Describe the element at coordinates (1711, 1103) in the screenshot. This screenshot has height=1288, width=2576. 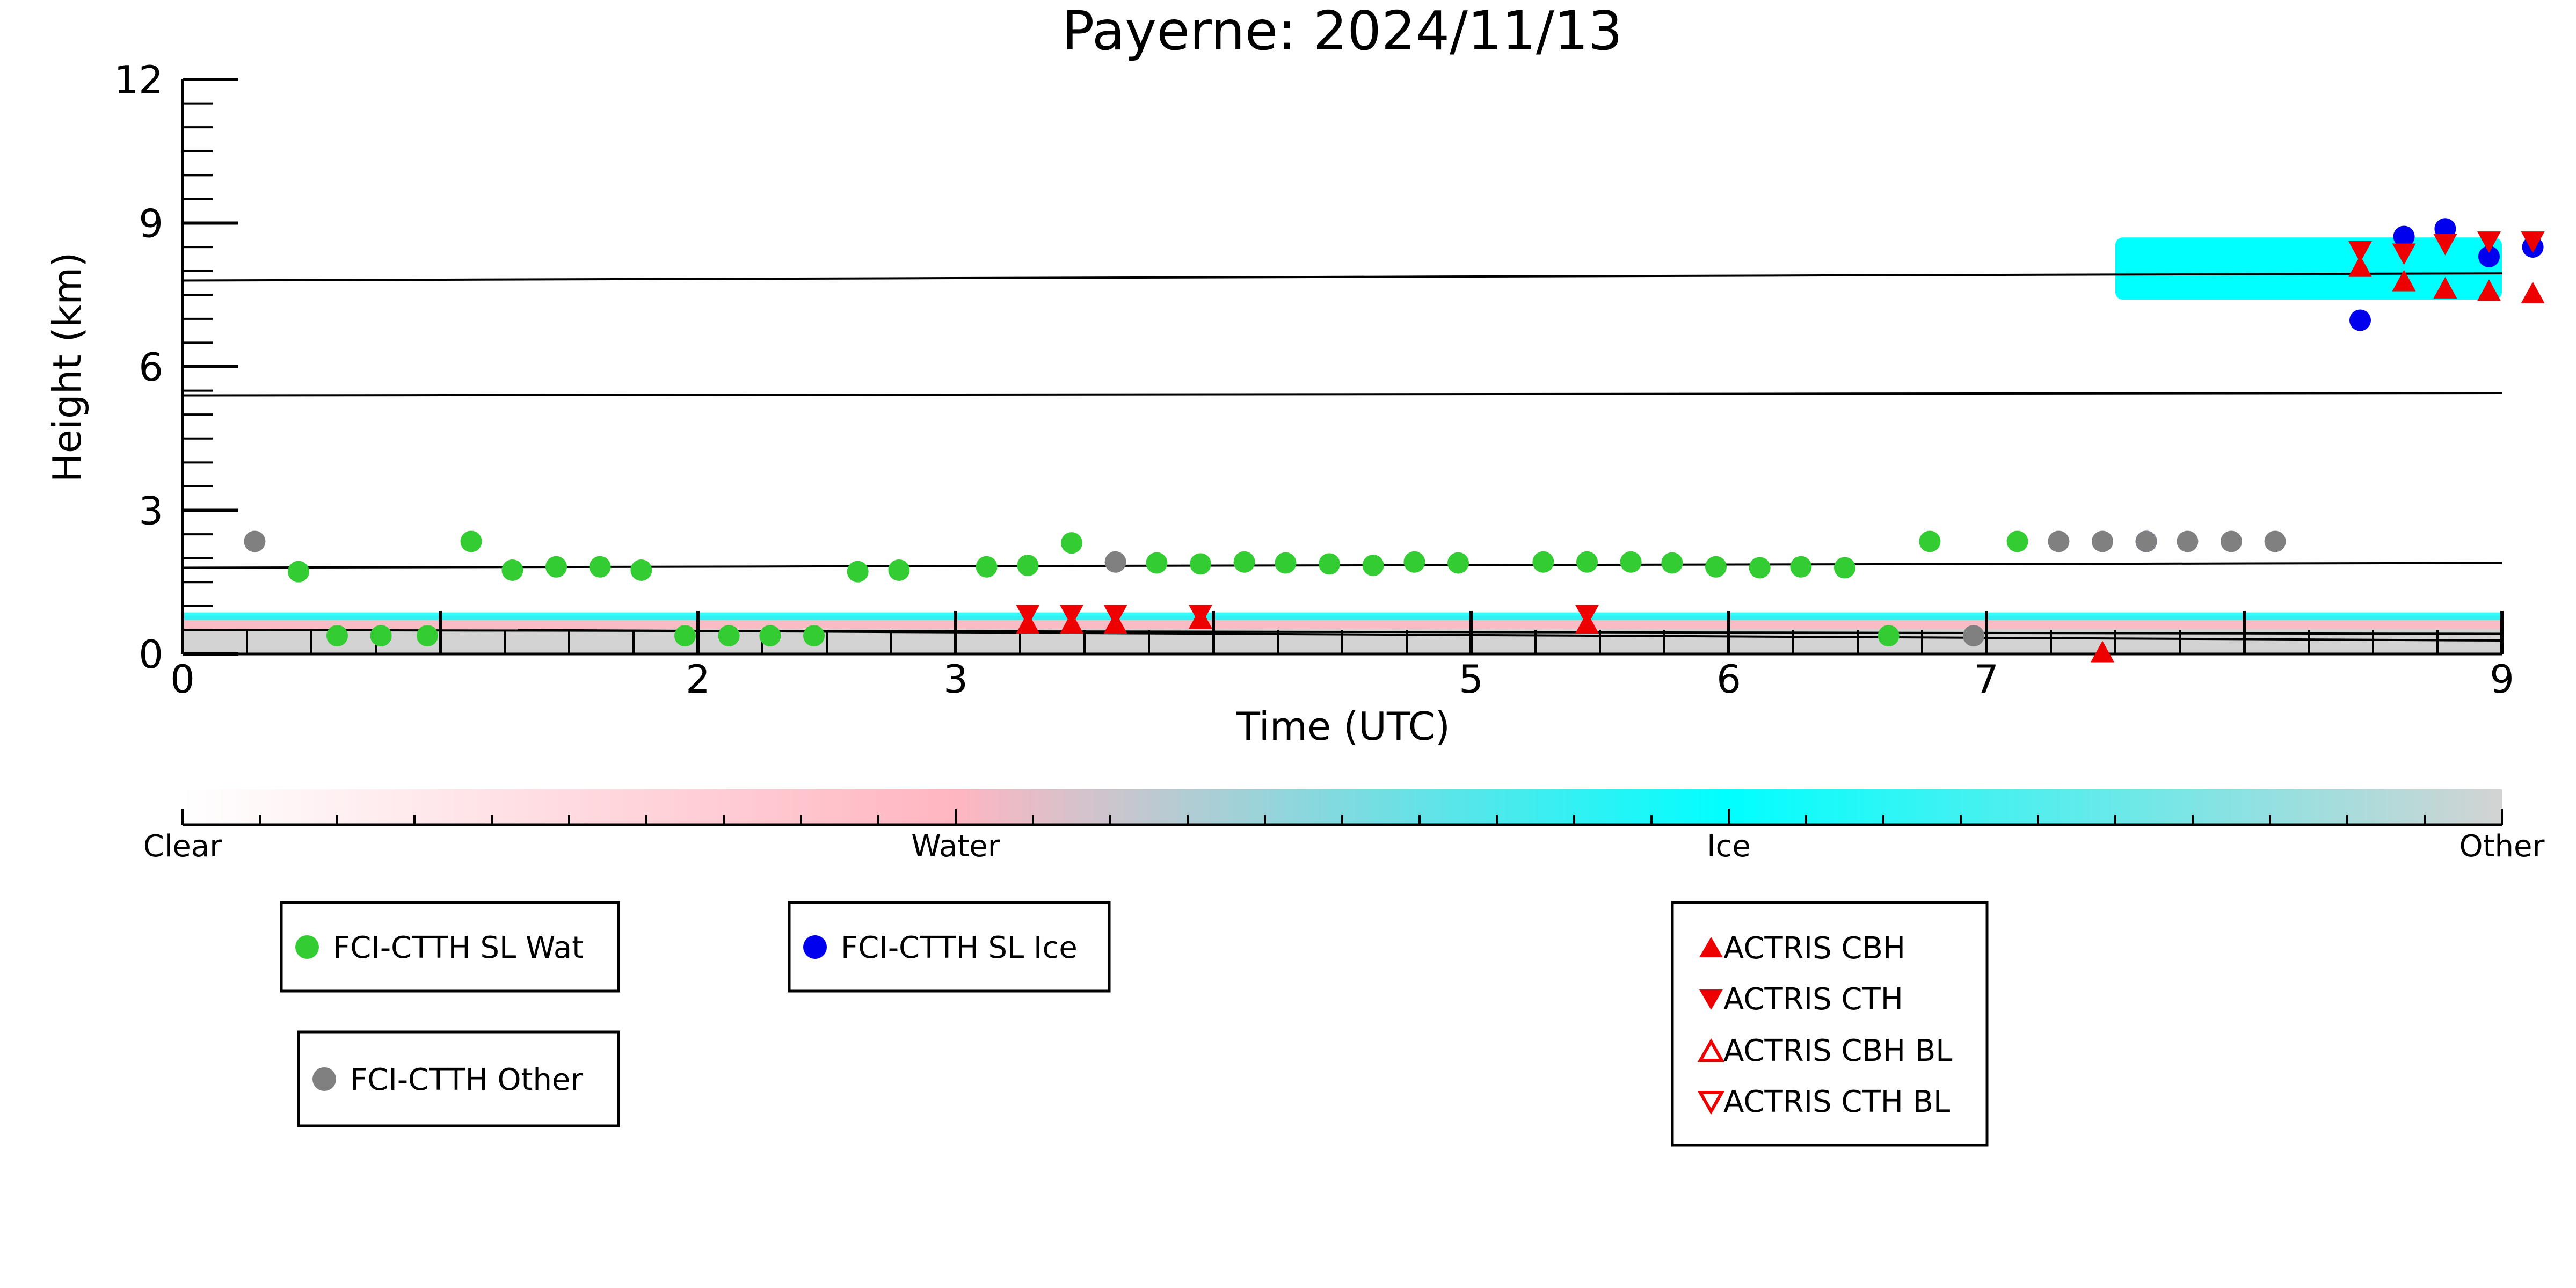
I see `legend-marker-cth-bl` at that location.